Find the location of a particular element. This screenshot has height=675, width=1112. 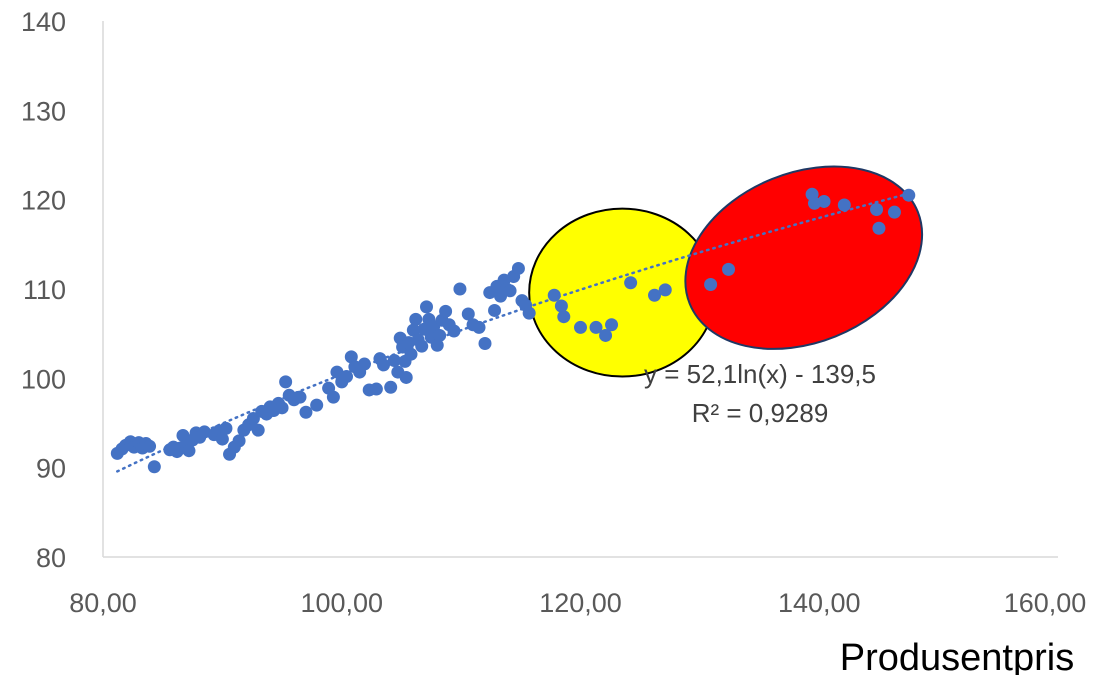

y-tick-label: 110 is located at coordinates (44, 290).